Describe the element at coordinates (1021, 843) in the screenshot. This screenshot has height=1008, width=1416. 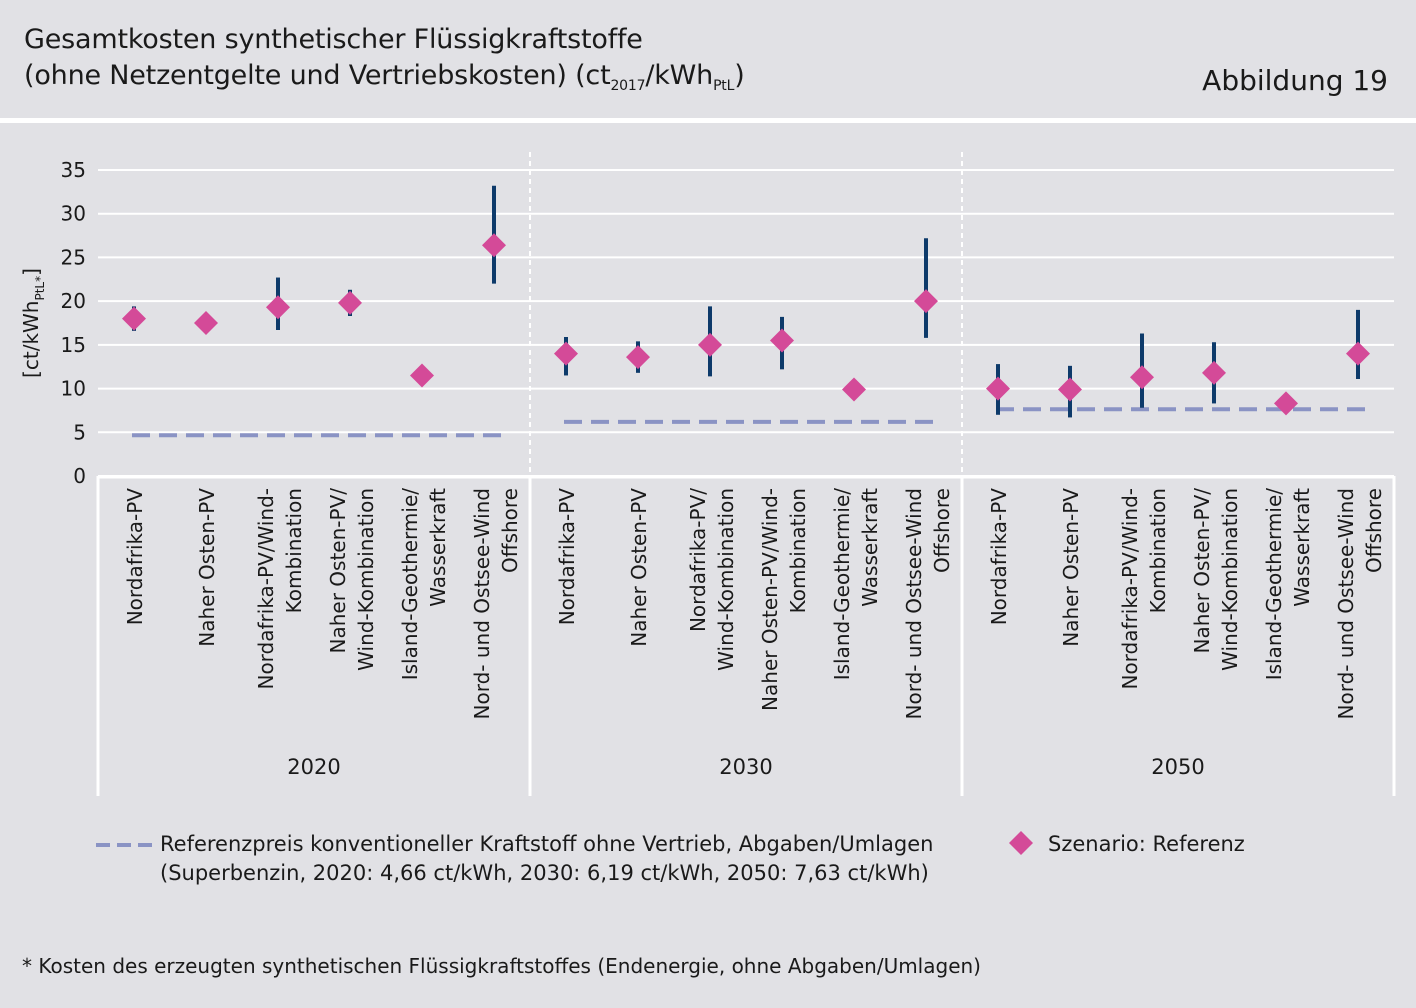
I see `legend-scenario-swatch` at that location.